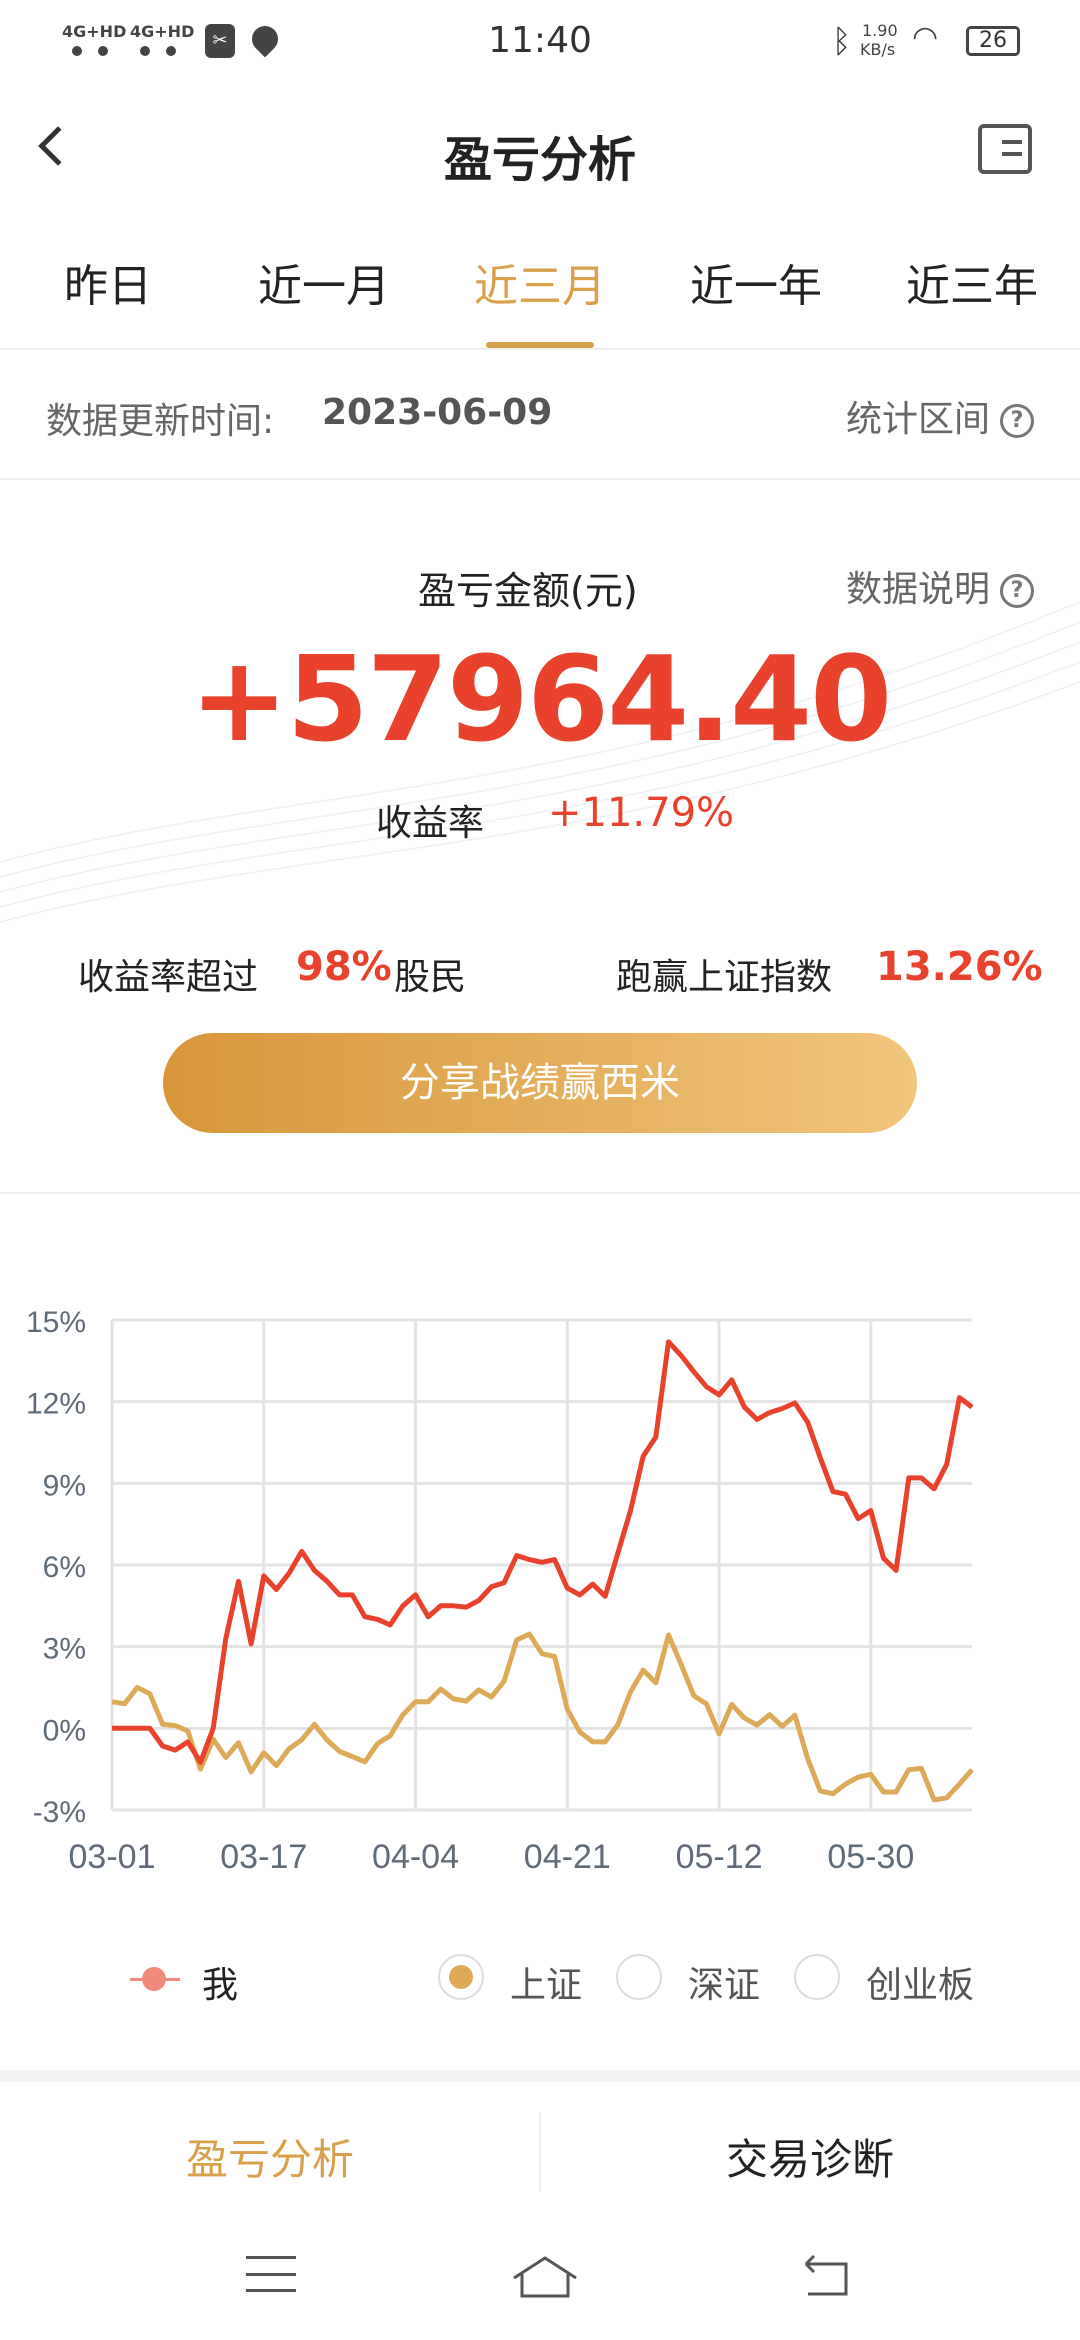 This screenshot has height=2340, width=1080. What do you see at coordinates (220, 1985) in the screenshot?
I see `legend-label-me: 我` at bounding box center [220, 1985].